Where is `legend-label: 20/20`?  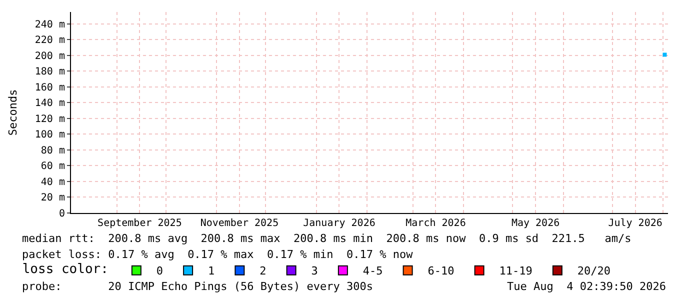 legend-label: 20/20 is located at coordinates (594, 271).